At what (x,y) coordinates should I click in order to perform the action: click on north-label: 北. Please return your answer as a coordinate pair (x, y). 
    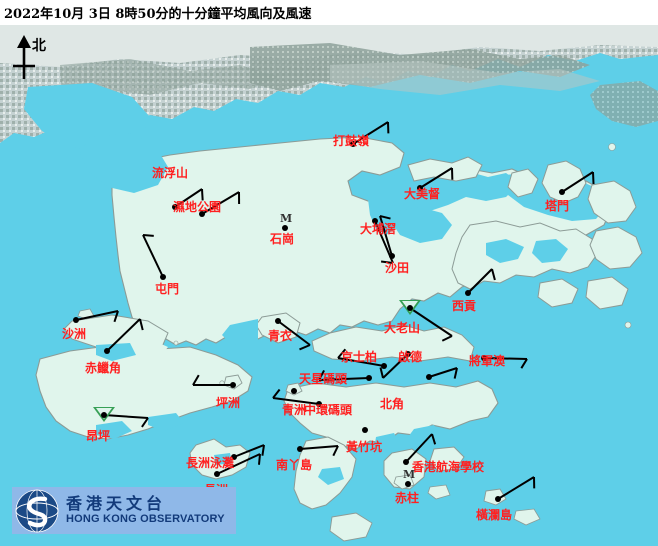
    Looking at the image, I should click on (39, 46).